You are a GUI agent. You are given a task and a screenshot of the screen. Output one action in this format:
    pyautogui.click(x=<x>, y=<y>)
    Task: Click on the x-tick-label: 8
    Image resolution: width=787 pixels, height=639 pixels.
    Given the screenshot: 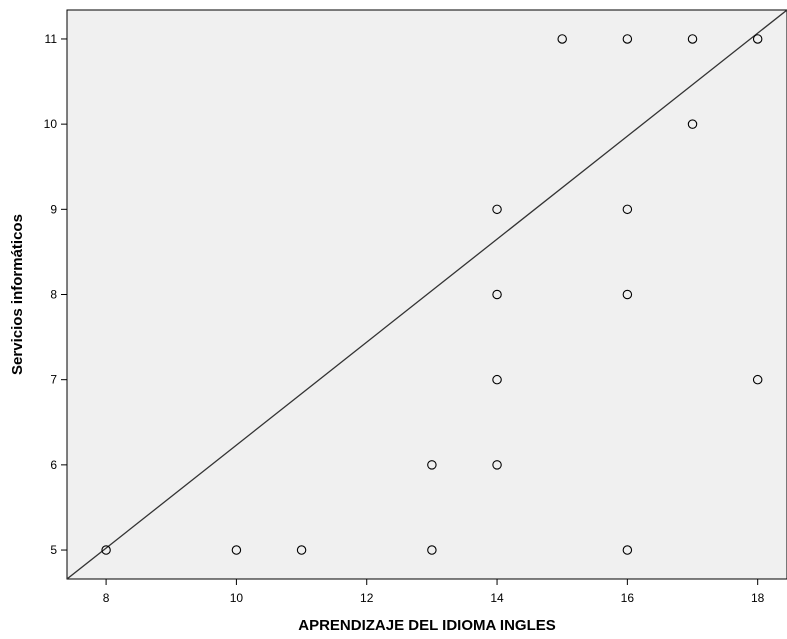 What is the action you would take?
    pyautogui.click(x=106, y=598)
    